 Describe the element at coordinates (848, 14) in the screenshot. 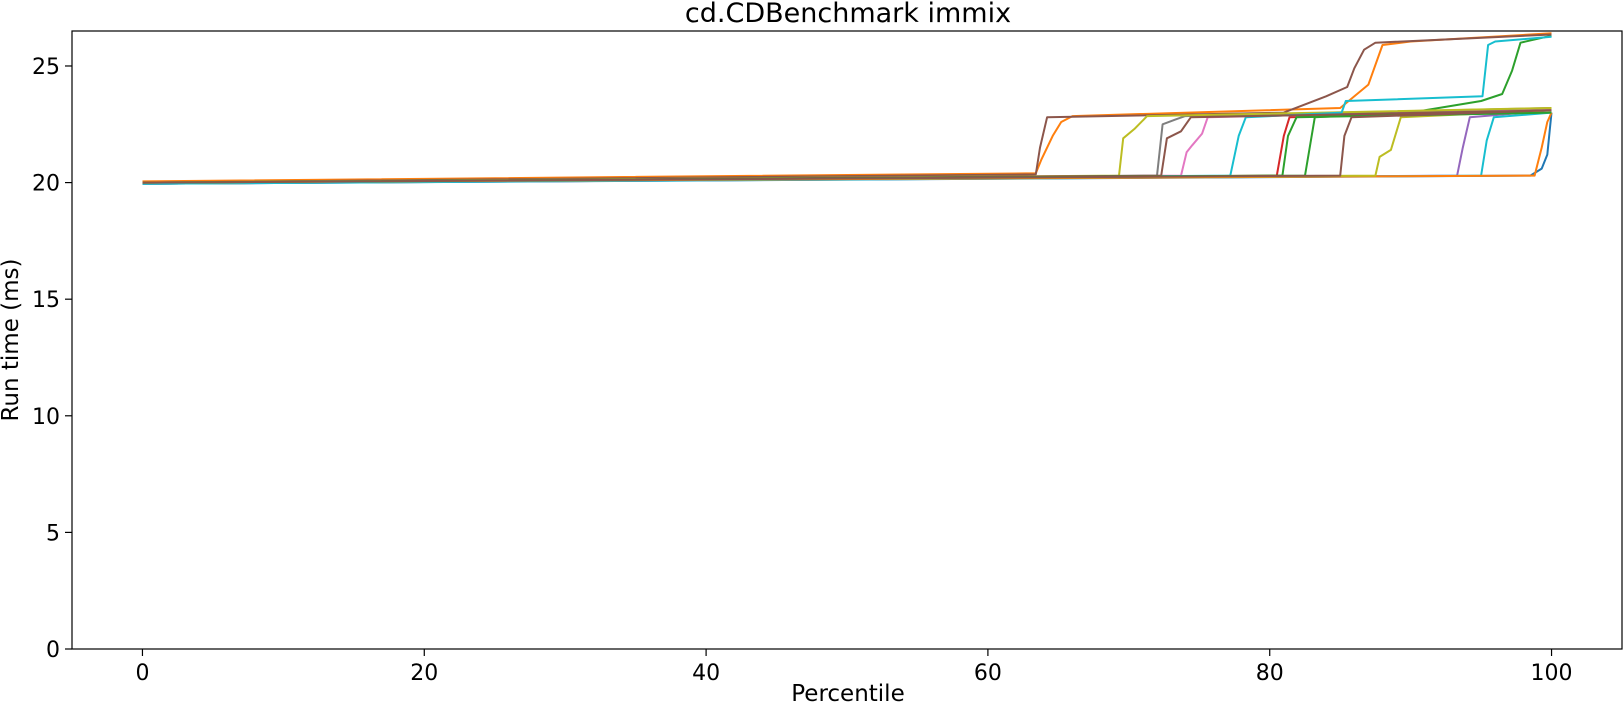

I see `chart-title: cd.CDBenchmark immix` at that location.